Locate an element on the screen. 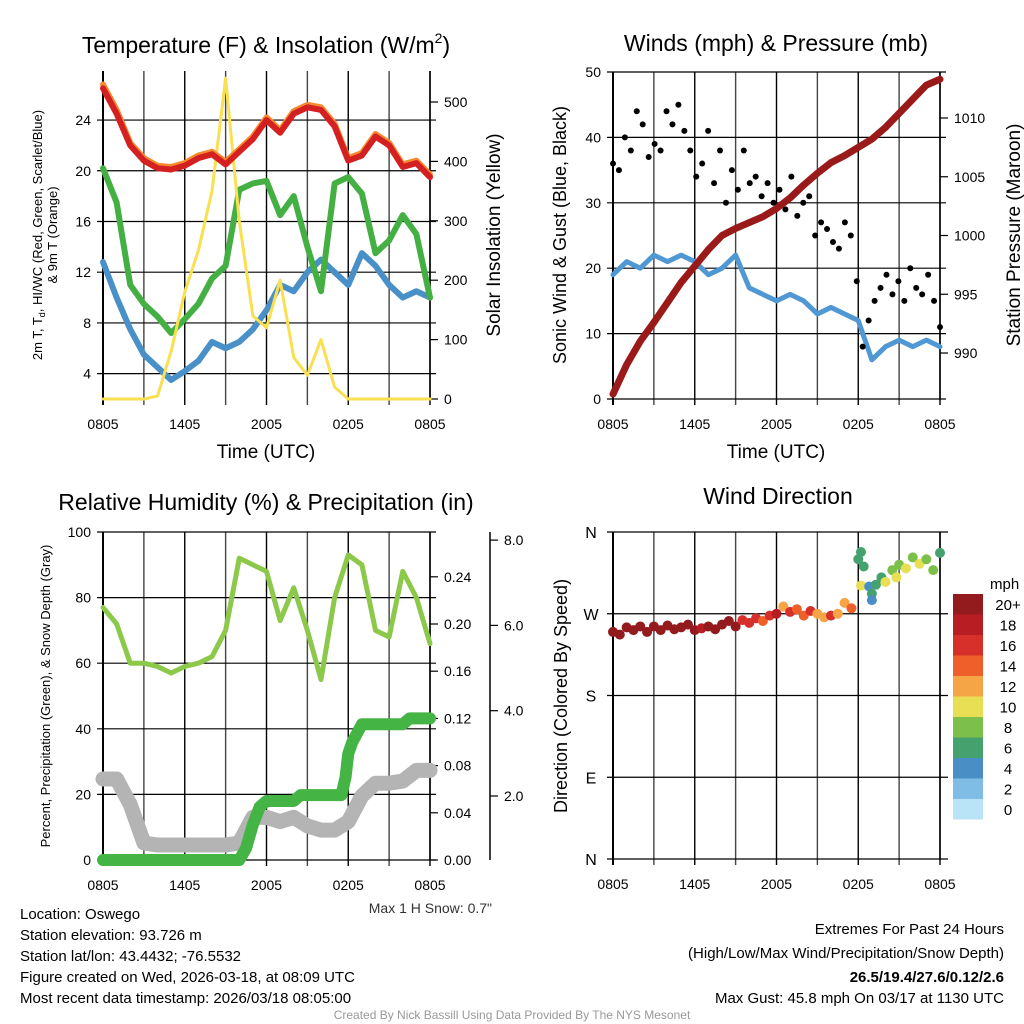 The height and width of the screenshot is (1024, 1024). wind-direction-title: Wind Direction is located at coordinates (778, 496).